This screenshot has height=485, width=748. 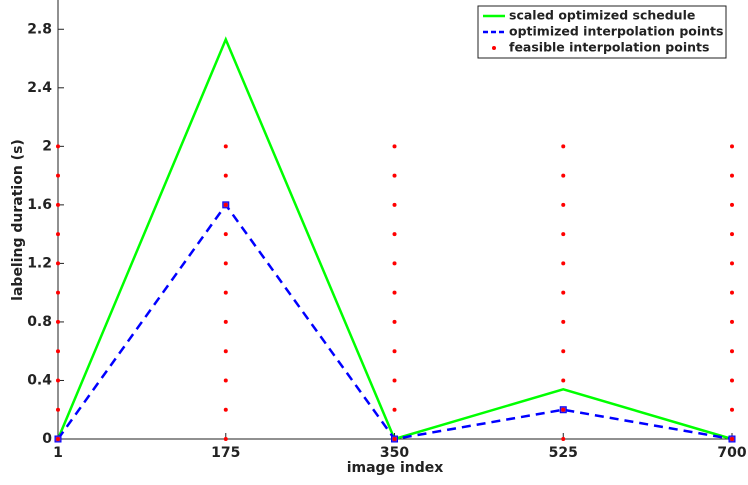 I want to click on x-tick-label: 350, so click(x=394, y=453).